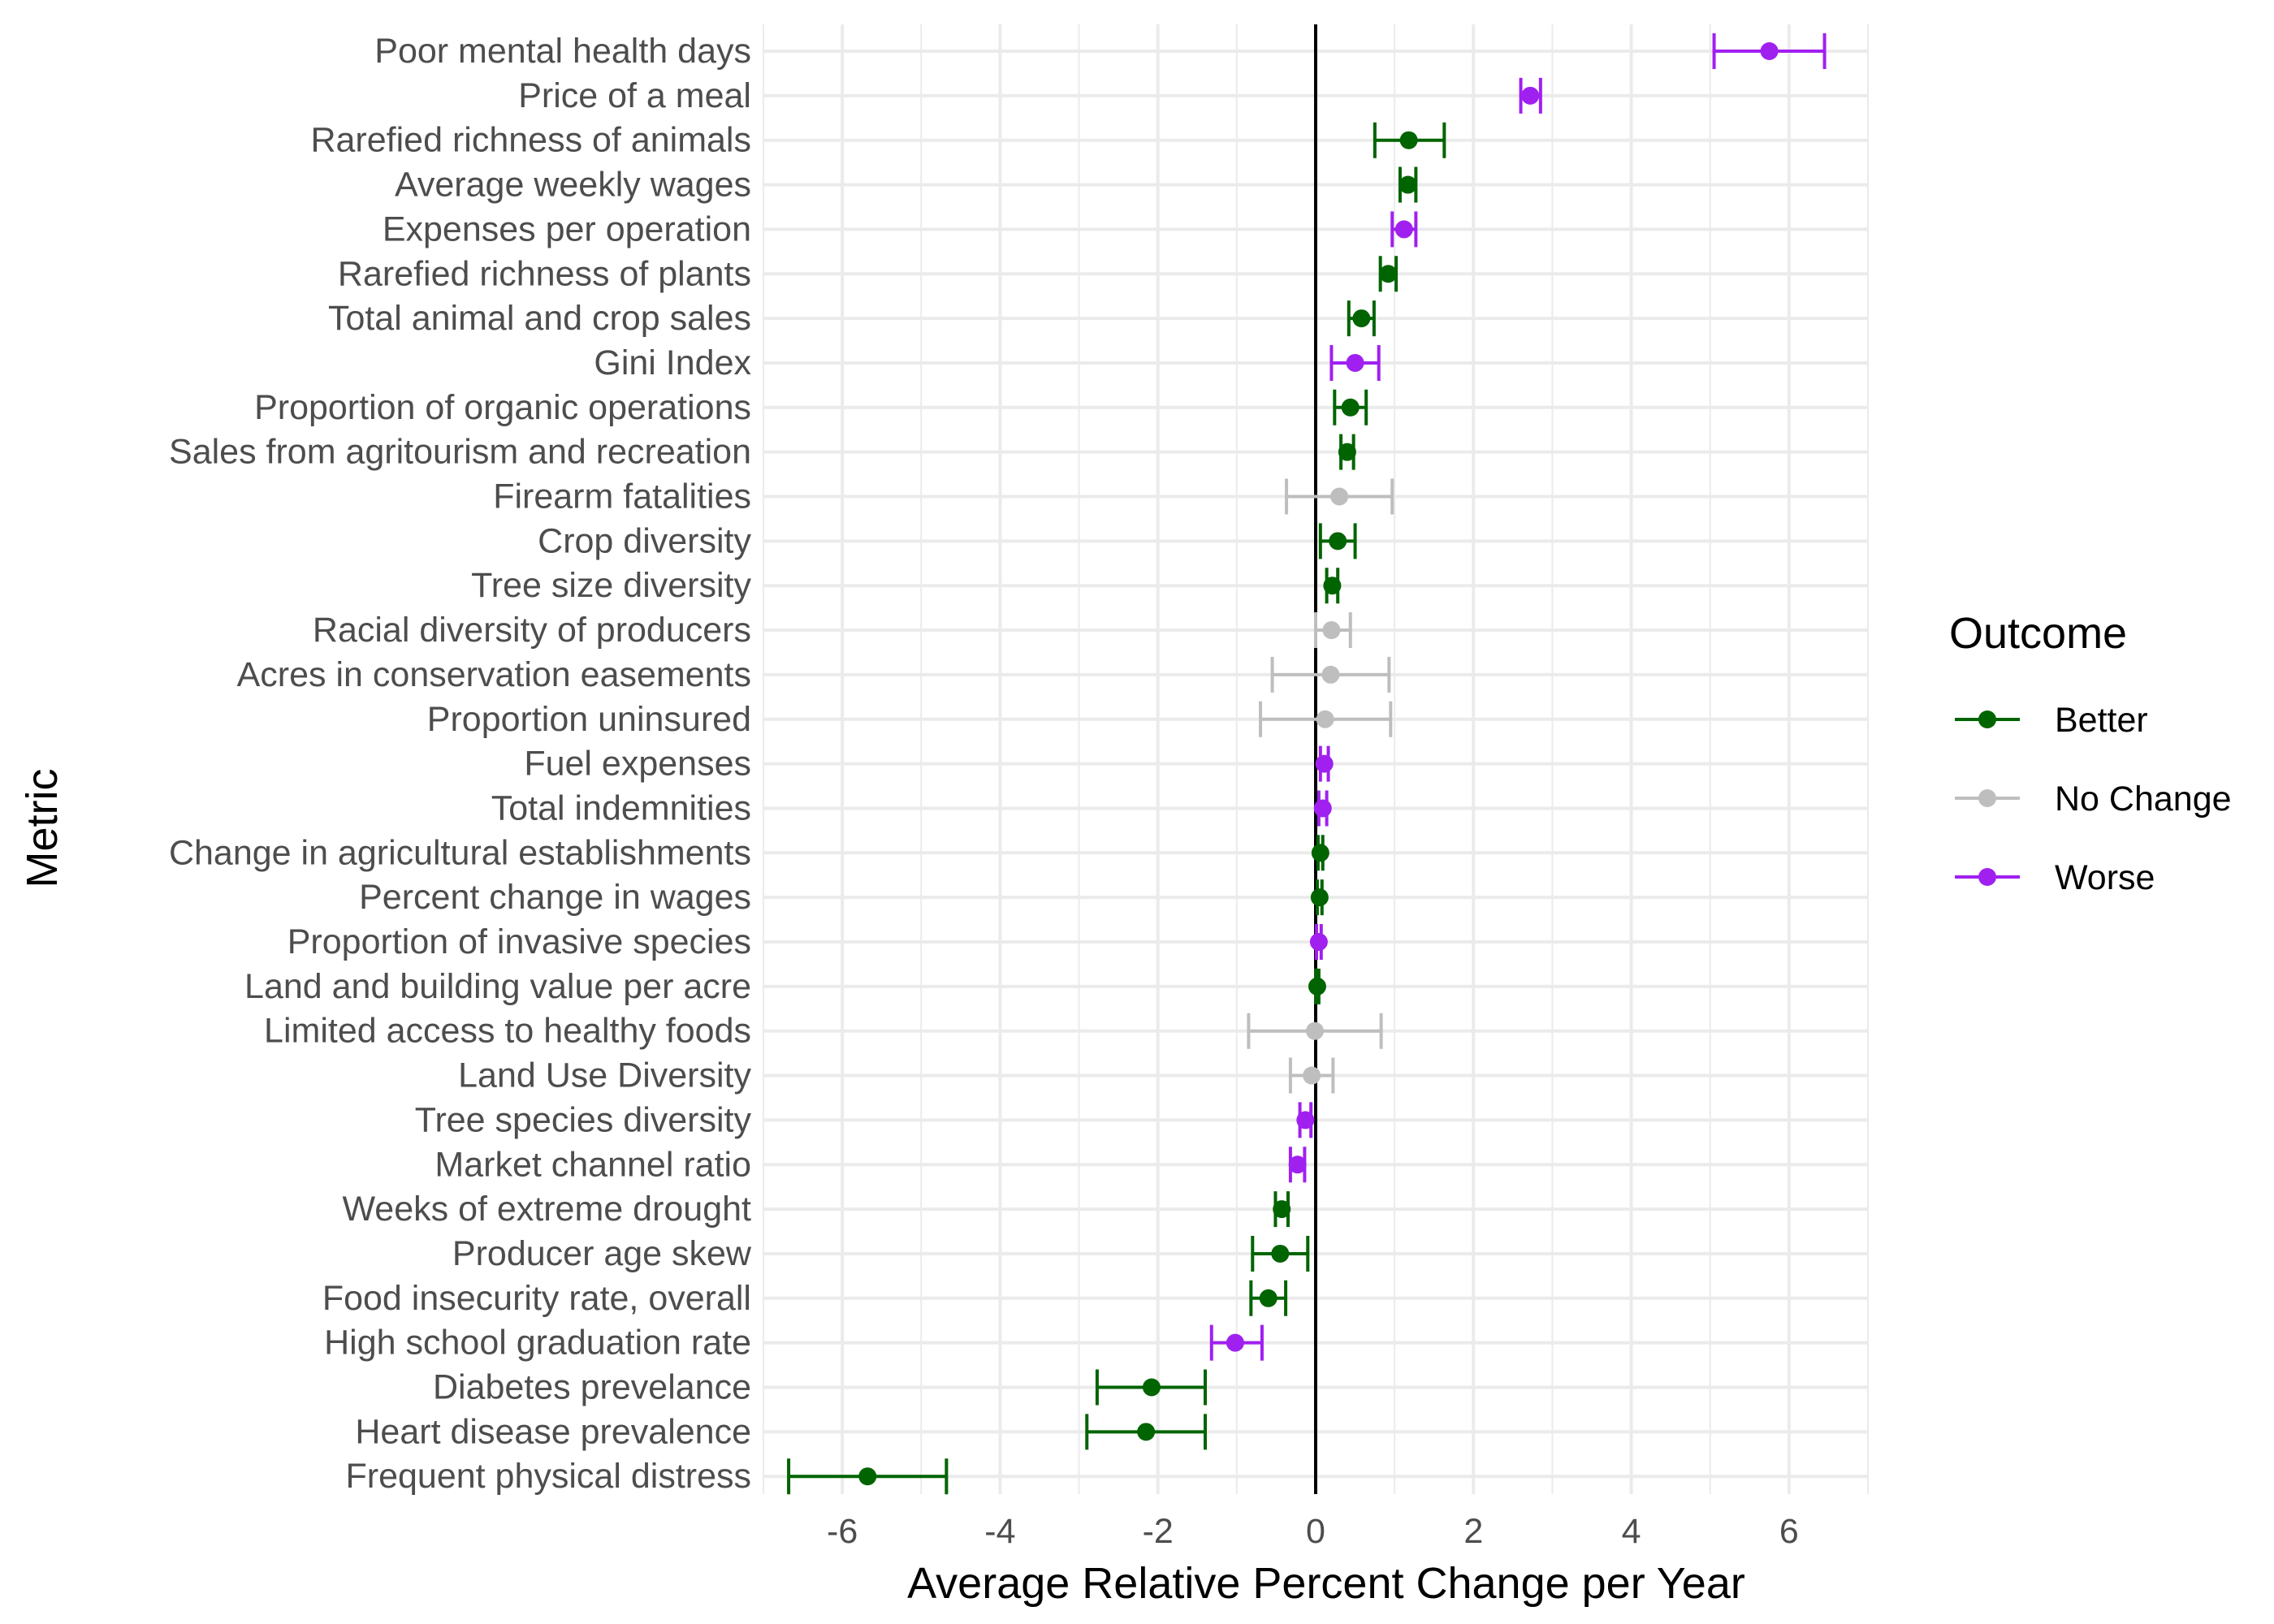 The image size is (2274, 1624). Describe the element at coordinates (602, 1253) in the screenshot. I see `y-tick-label: Producer age skew` at that location.